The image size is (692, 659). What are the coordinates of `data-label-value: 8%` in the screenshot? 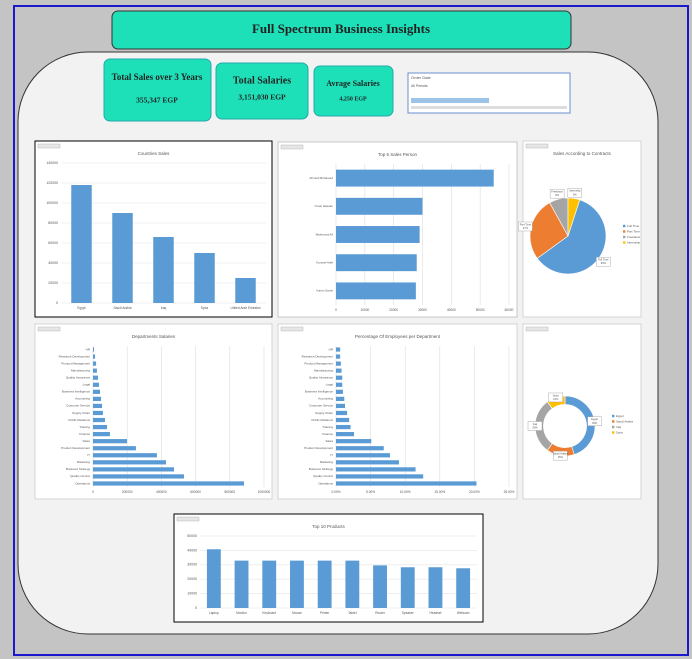 It's located at (557, 195).